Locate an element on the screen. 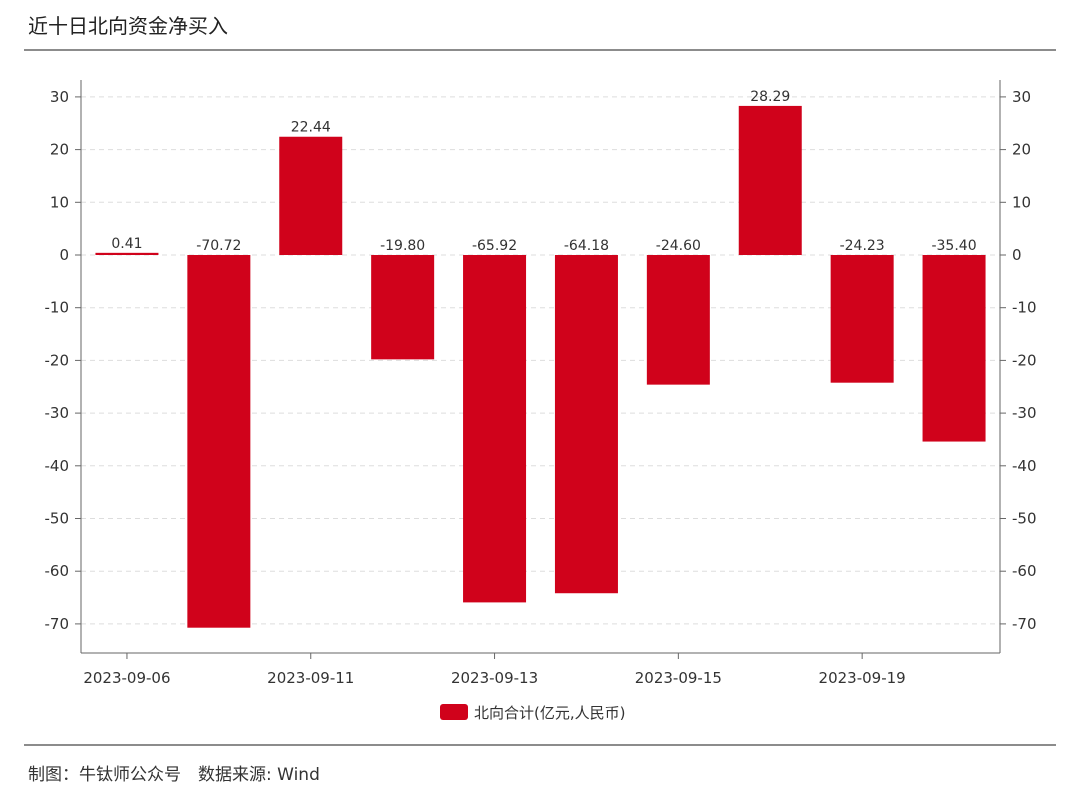 The width and height of the screenshot is (1080, 793). legend-label: 北向合计(亿元,人民币) is located at coordinates (549, 713).